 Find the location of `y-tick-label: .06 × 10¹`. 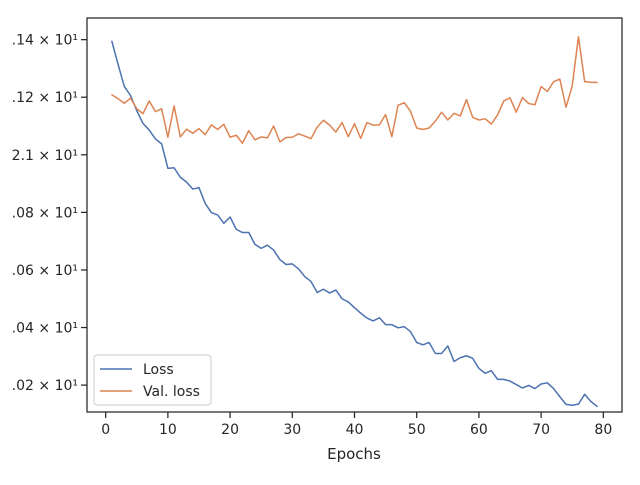

y-tick-label: .06 × 10¹ is located at coordinates (45, 271).